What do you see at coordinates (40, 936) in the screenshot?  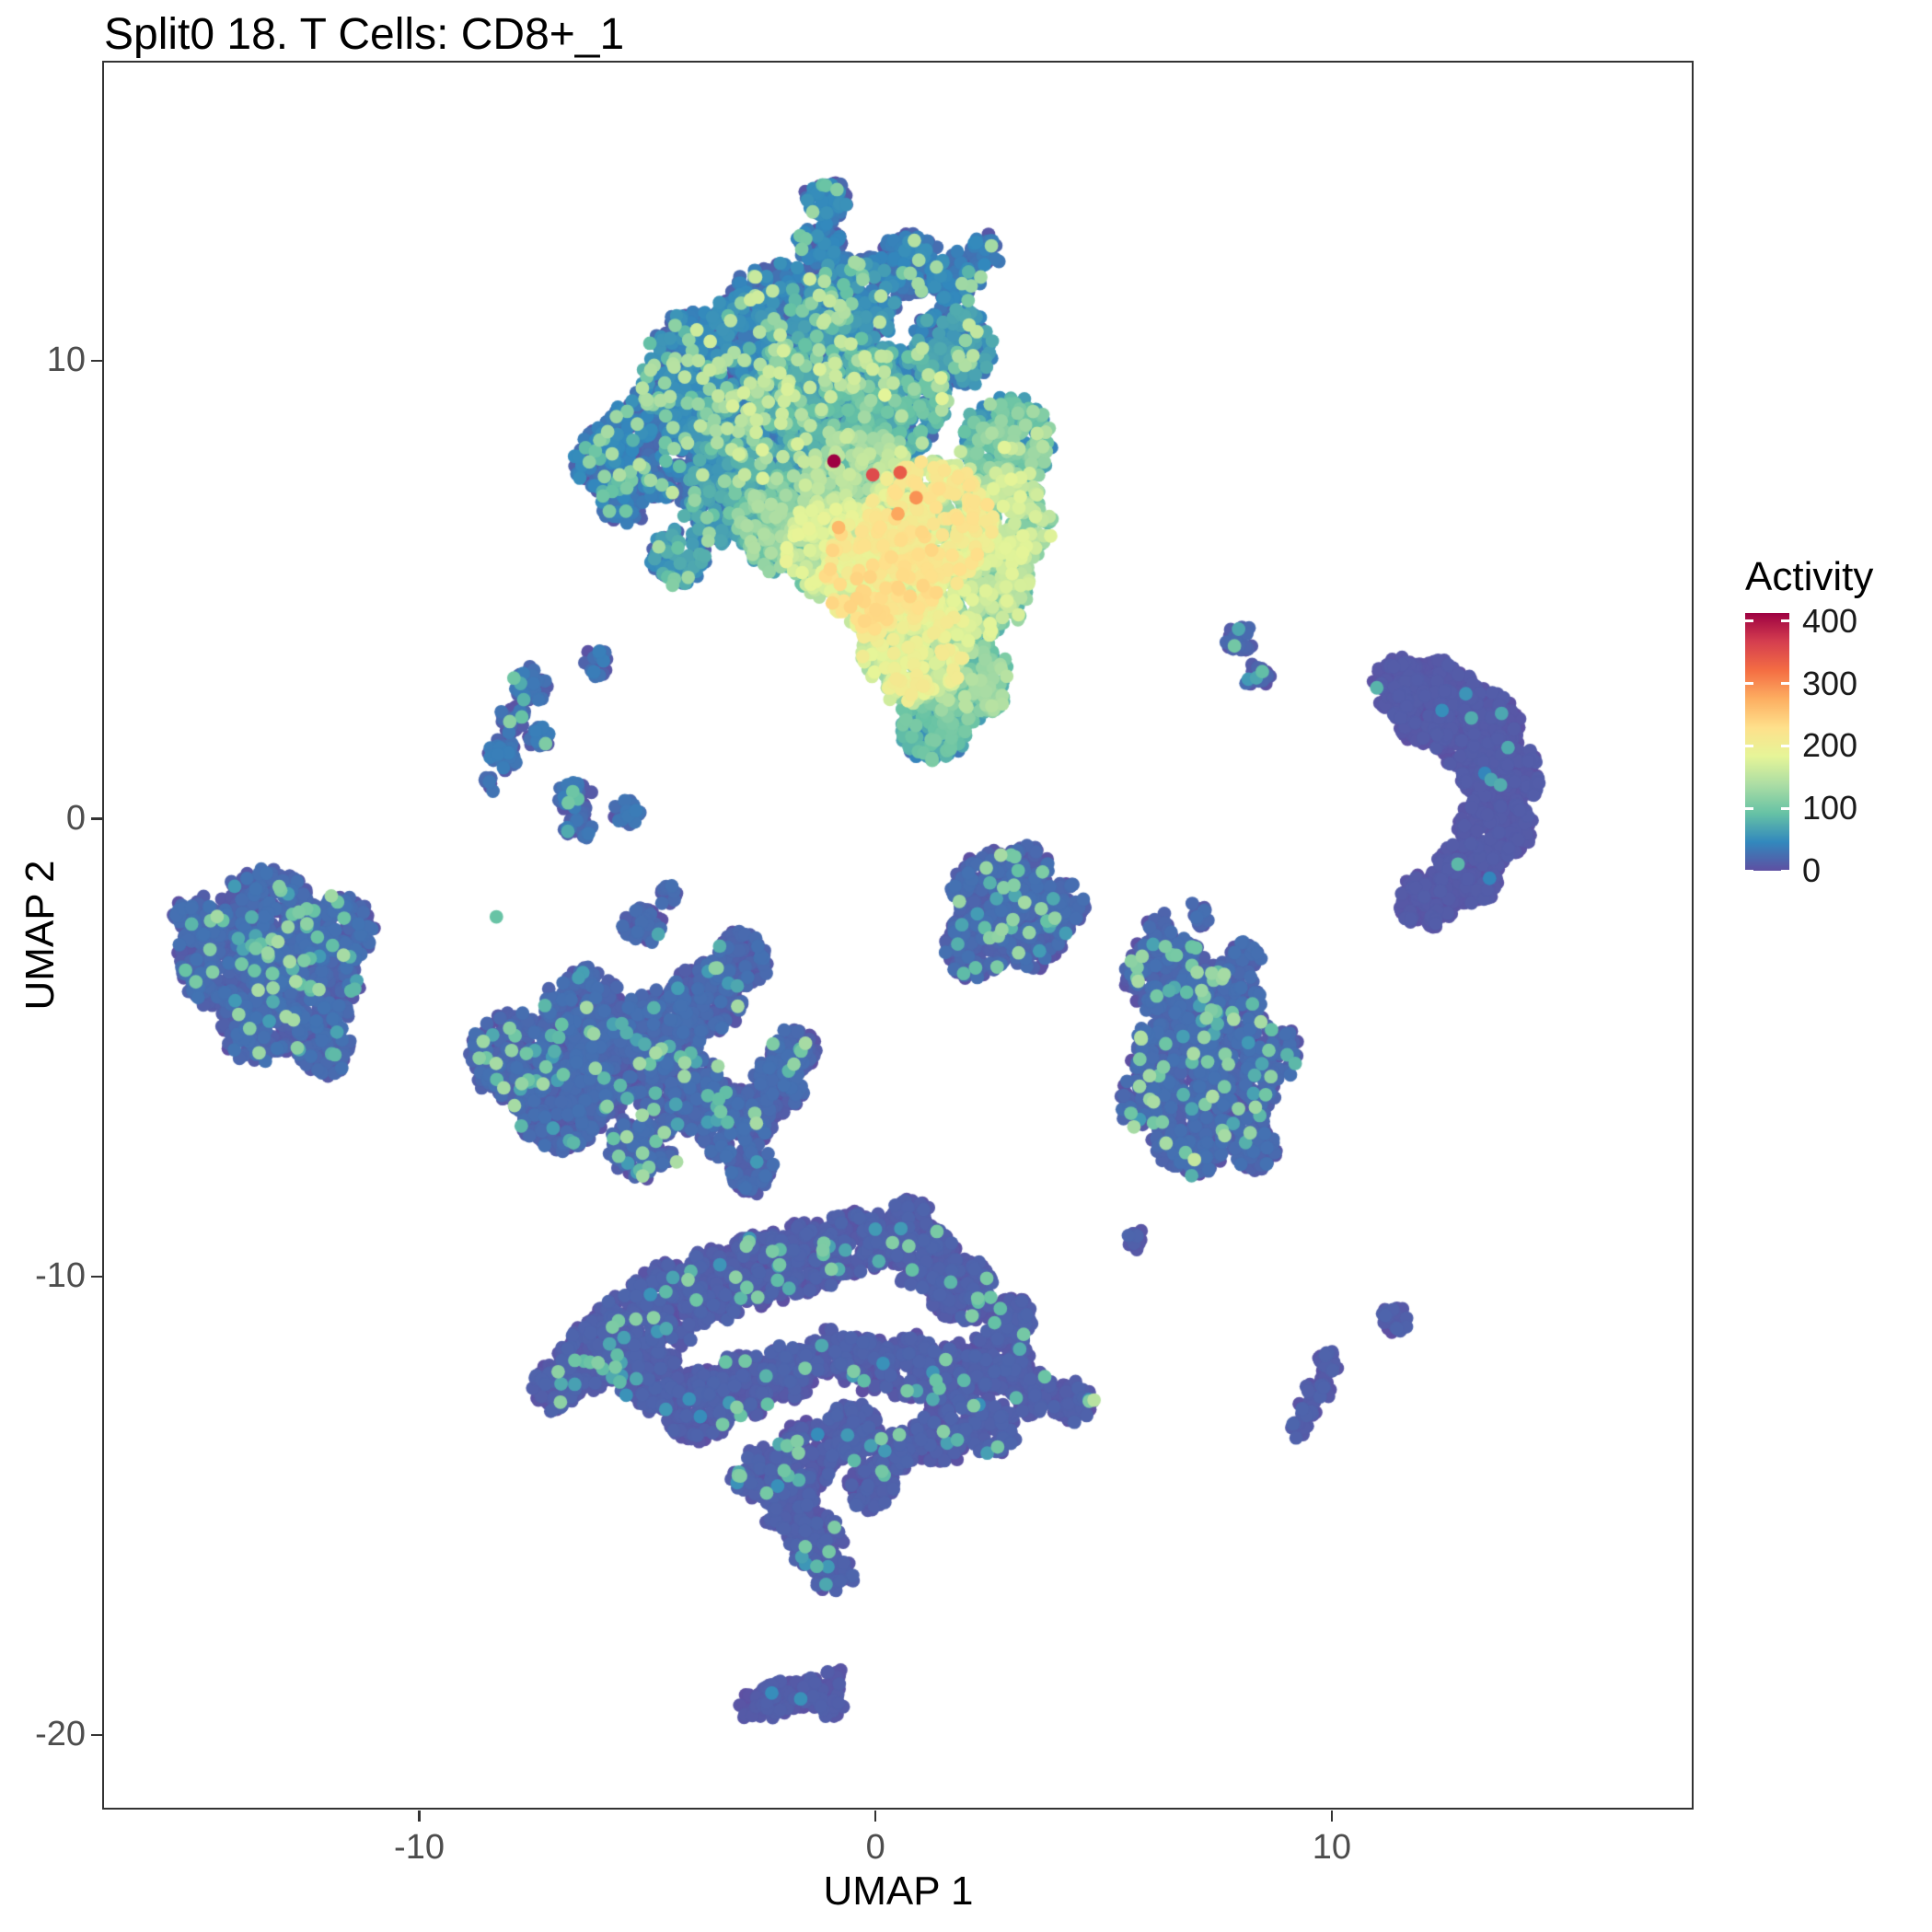 I see `y-axis-title: UMAP 2` at bounding box center [40, 936].